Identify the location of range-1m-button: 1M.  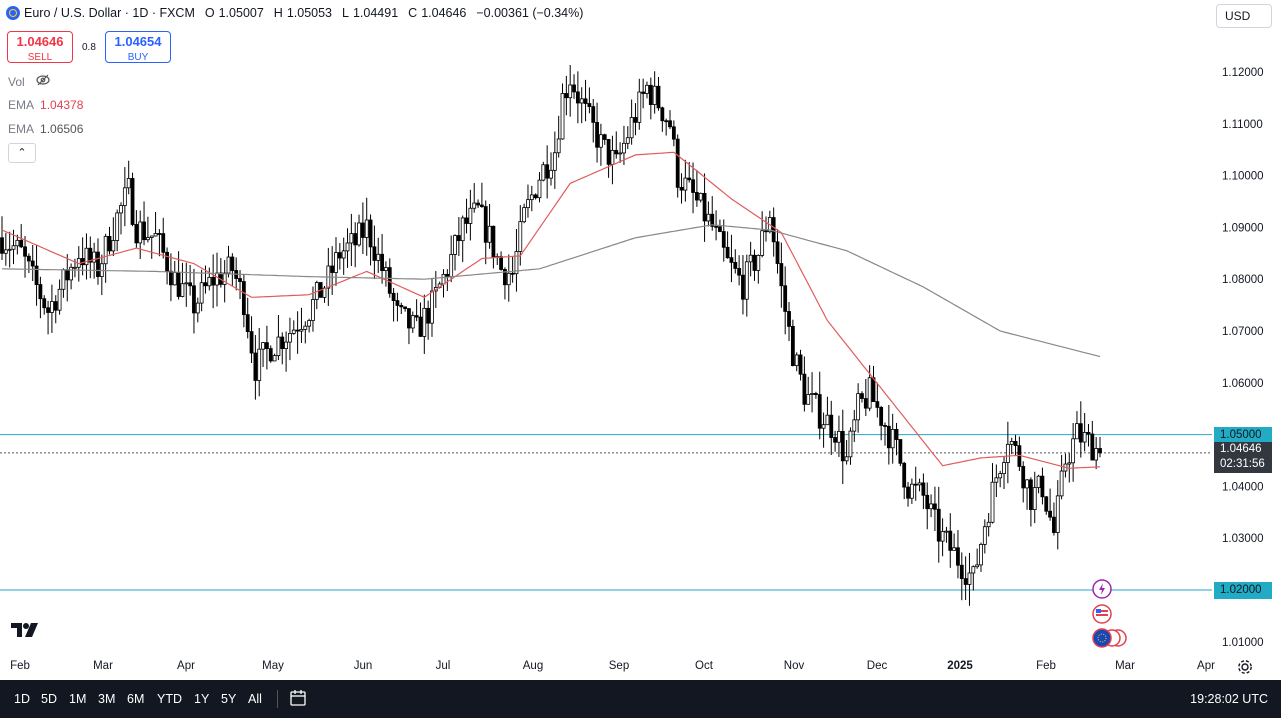
(78, 699).